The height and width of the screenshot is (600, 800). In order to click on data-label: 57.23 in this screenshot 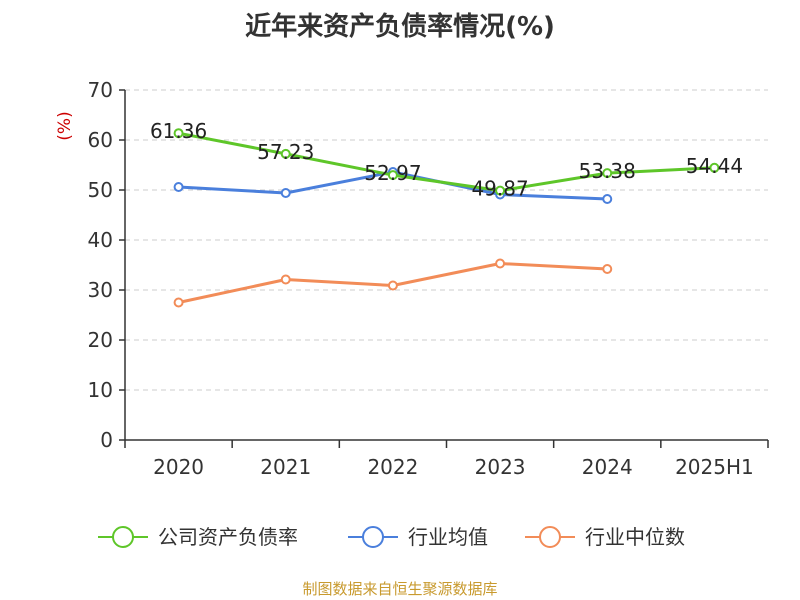, I will do `click(285, 152)`.